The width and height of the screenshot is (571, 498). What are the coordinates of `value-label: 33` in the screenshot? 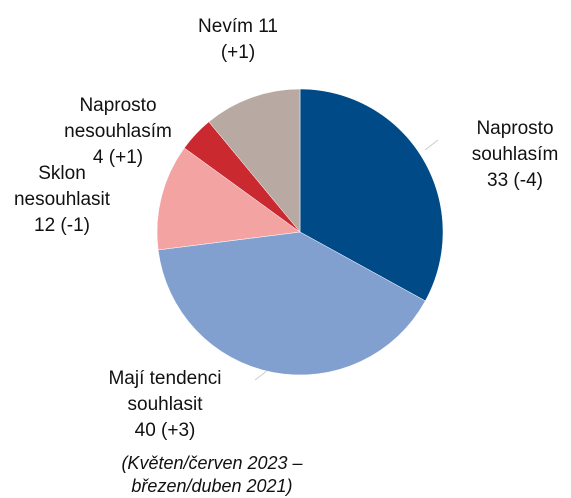 It's located at (498, 180).